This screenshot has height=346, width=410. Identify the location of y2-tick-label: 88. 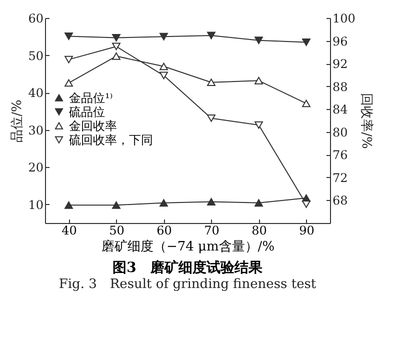
(340, 87).